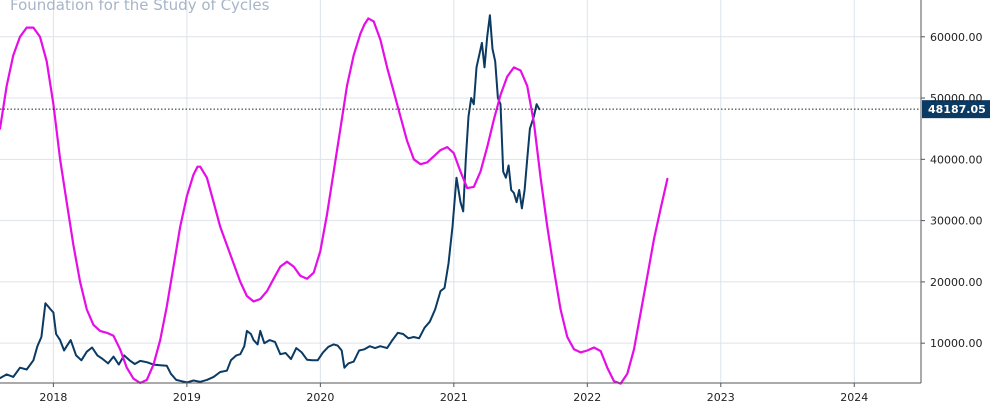 The height and width of the screenshot is (413, 990). What do you see at coordinates (320, 397) in the screenshot?
I see `x-tick-label: 2020` at bounding box center [320, 397].